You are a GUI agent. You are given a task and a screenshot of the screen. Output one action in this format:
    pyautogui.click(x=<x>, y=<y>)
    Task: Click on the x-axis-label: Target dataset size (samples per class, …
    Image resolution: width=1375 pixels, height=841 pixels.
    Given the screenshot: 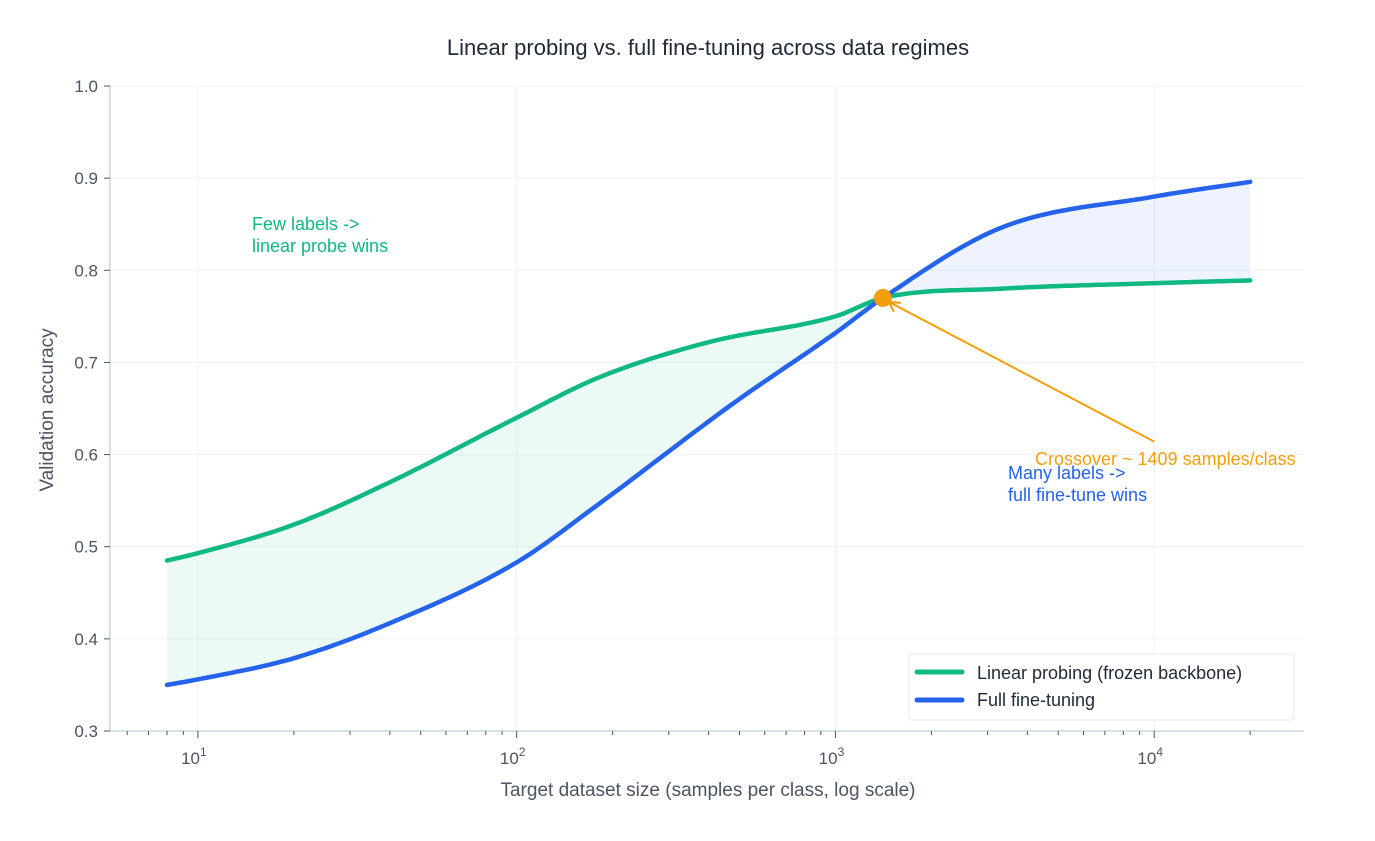 What is the action you would take?
    pyautogui.click(x=707, y=790)
    